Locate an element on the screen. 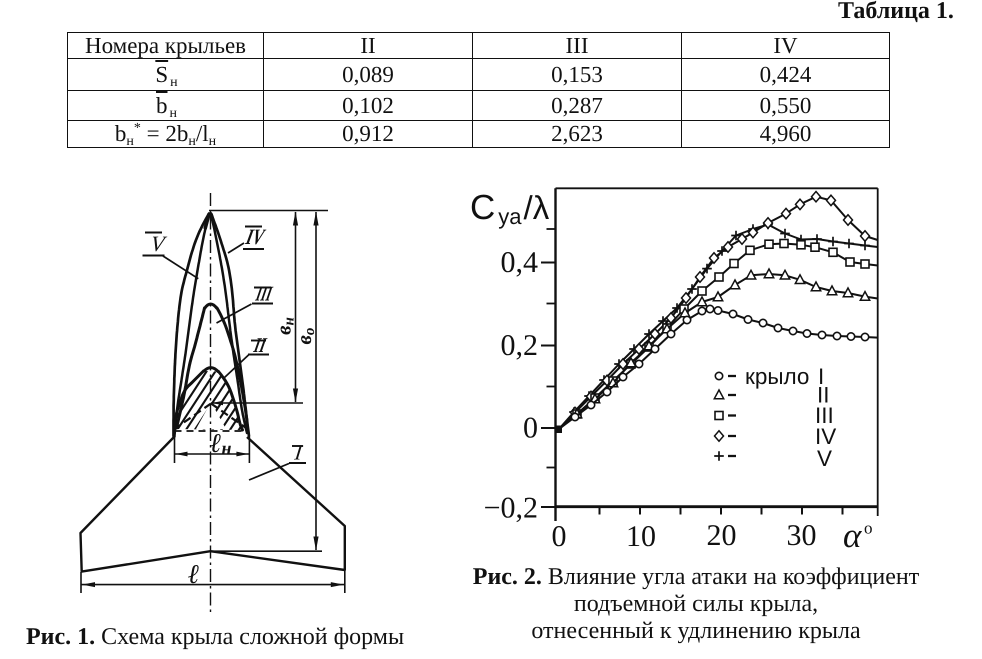 The image size is (982, 659). svg-text: 0,2 is located at coordinates (520, 345).